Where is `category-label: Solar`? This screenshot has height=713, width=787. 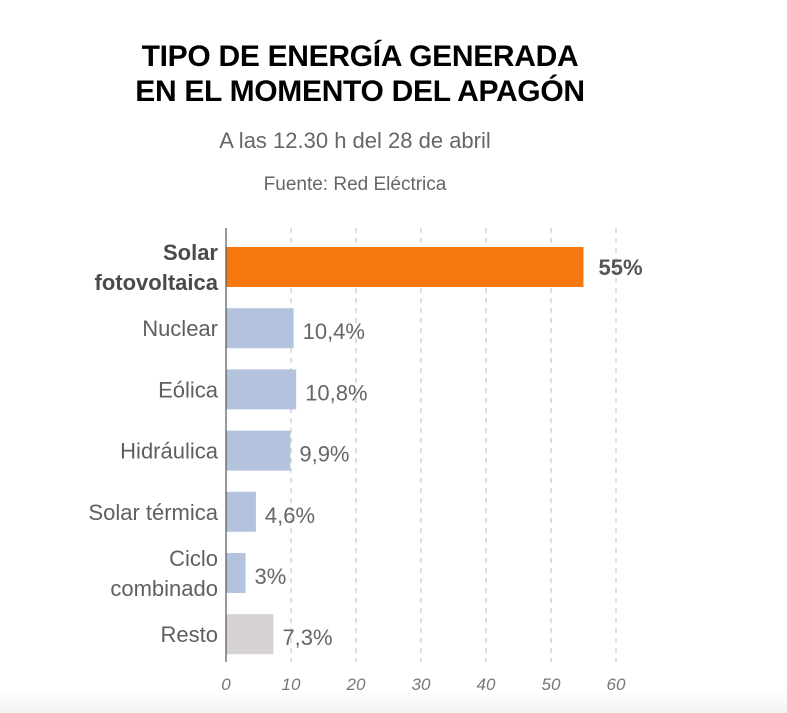
category-label: Solar is located at coordinates (190, 252).